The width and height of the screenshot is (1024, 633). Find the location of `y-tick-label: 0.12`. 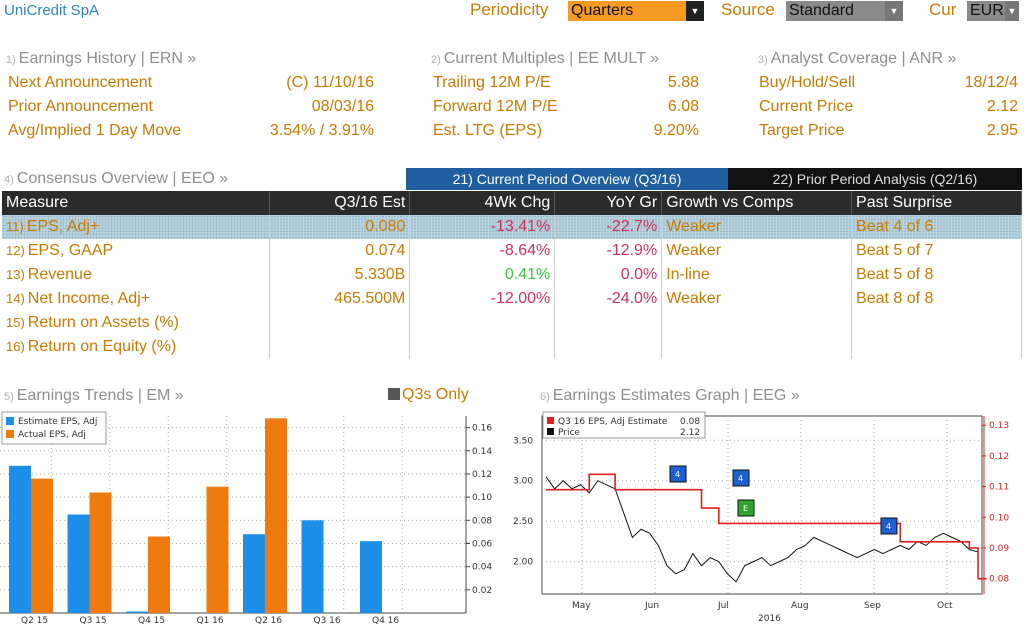

y-tick-label: 0.12 is located at coordinates (482, 475).